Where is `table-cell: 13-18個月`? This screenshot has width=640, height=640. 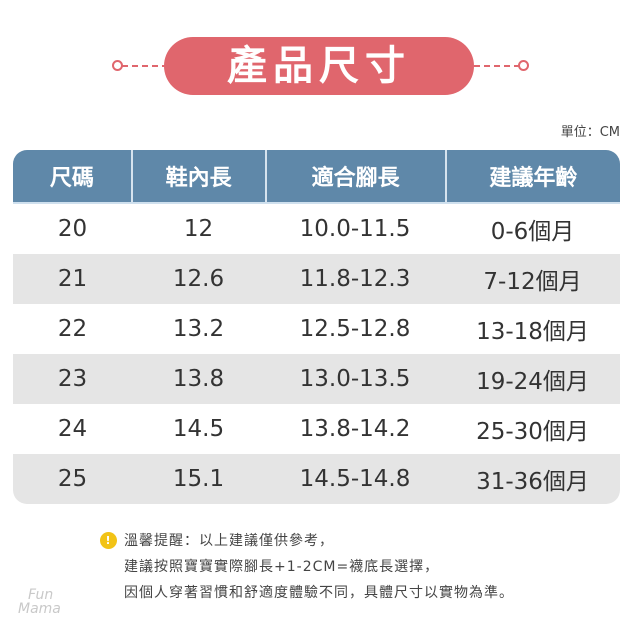 table-cell: 13-18個月 is located at coordinates (532, 332).